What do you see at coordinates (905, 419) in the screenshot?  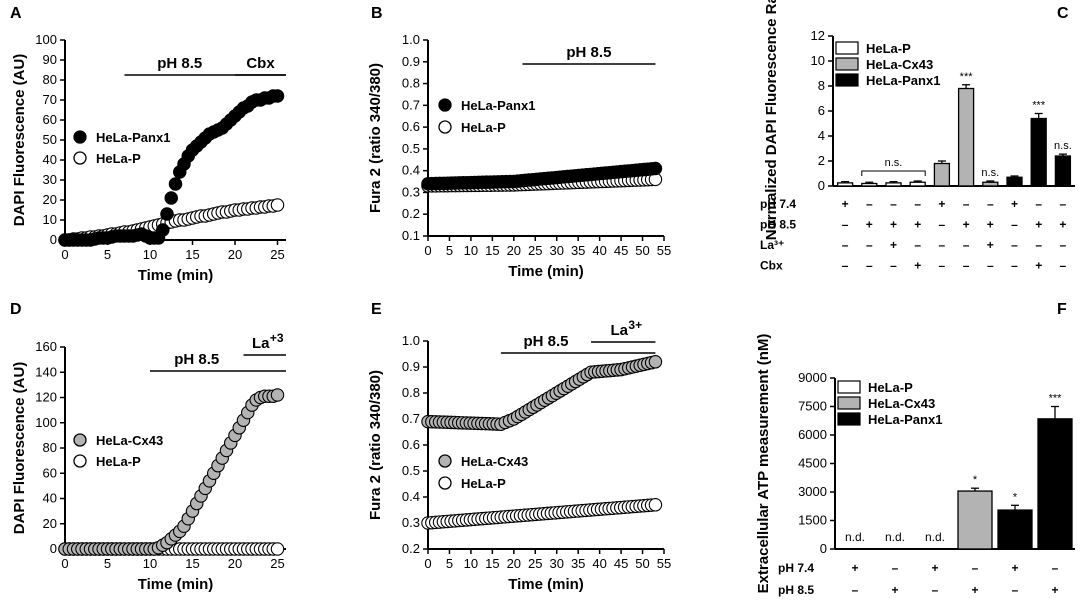 I see `legend-label: HeLa-Panx1` at bounding box center [905, 419].